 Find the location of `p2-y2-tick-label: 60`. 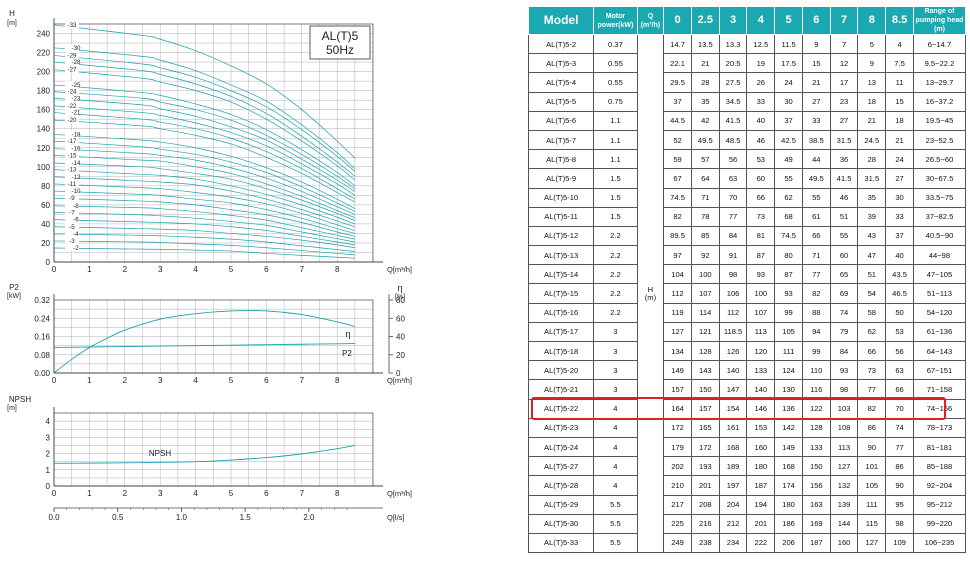

p2-y2-tick-label: 60 is located at coordinates (400, 318).